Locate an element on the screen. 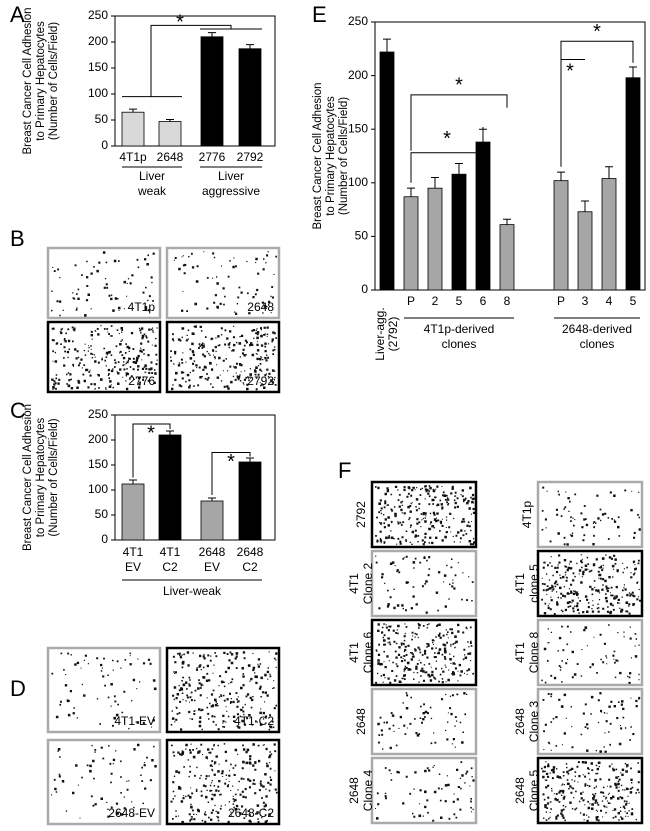  image-label: 4T1-C2 is located at coordinates (254, 721).